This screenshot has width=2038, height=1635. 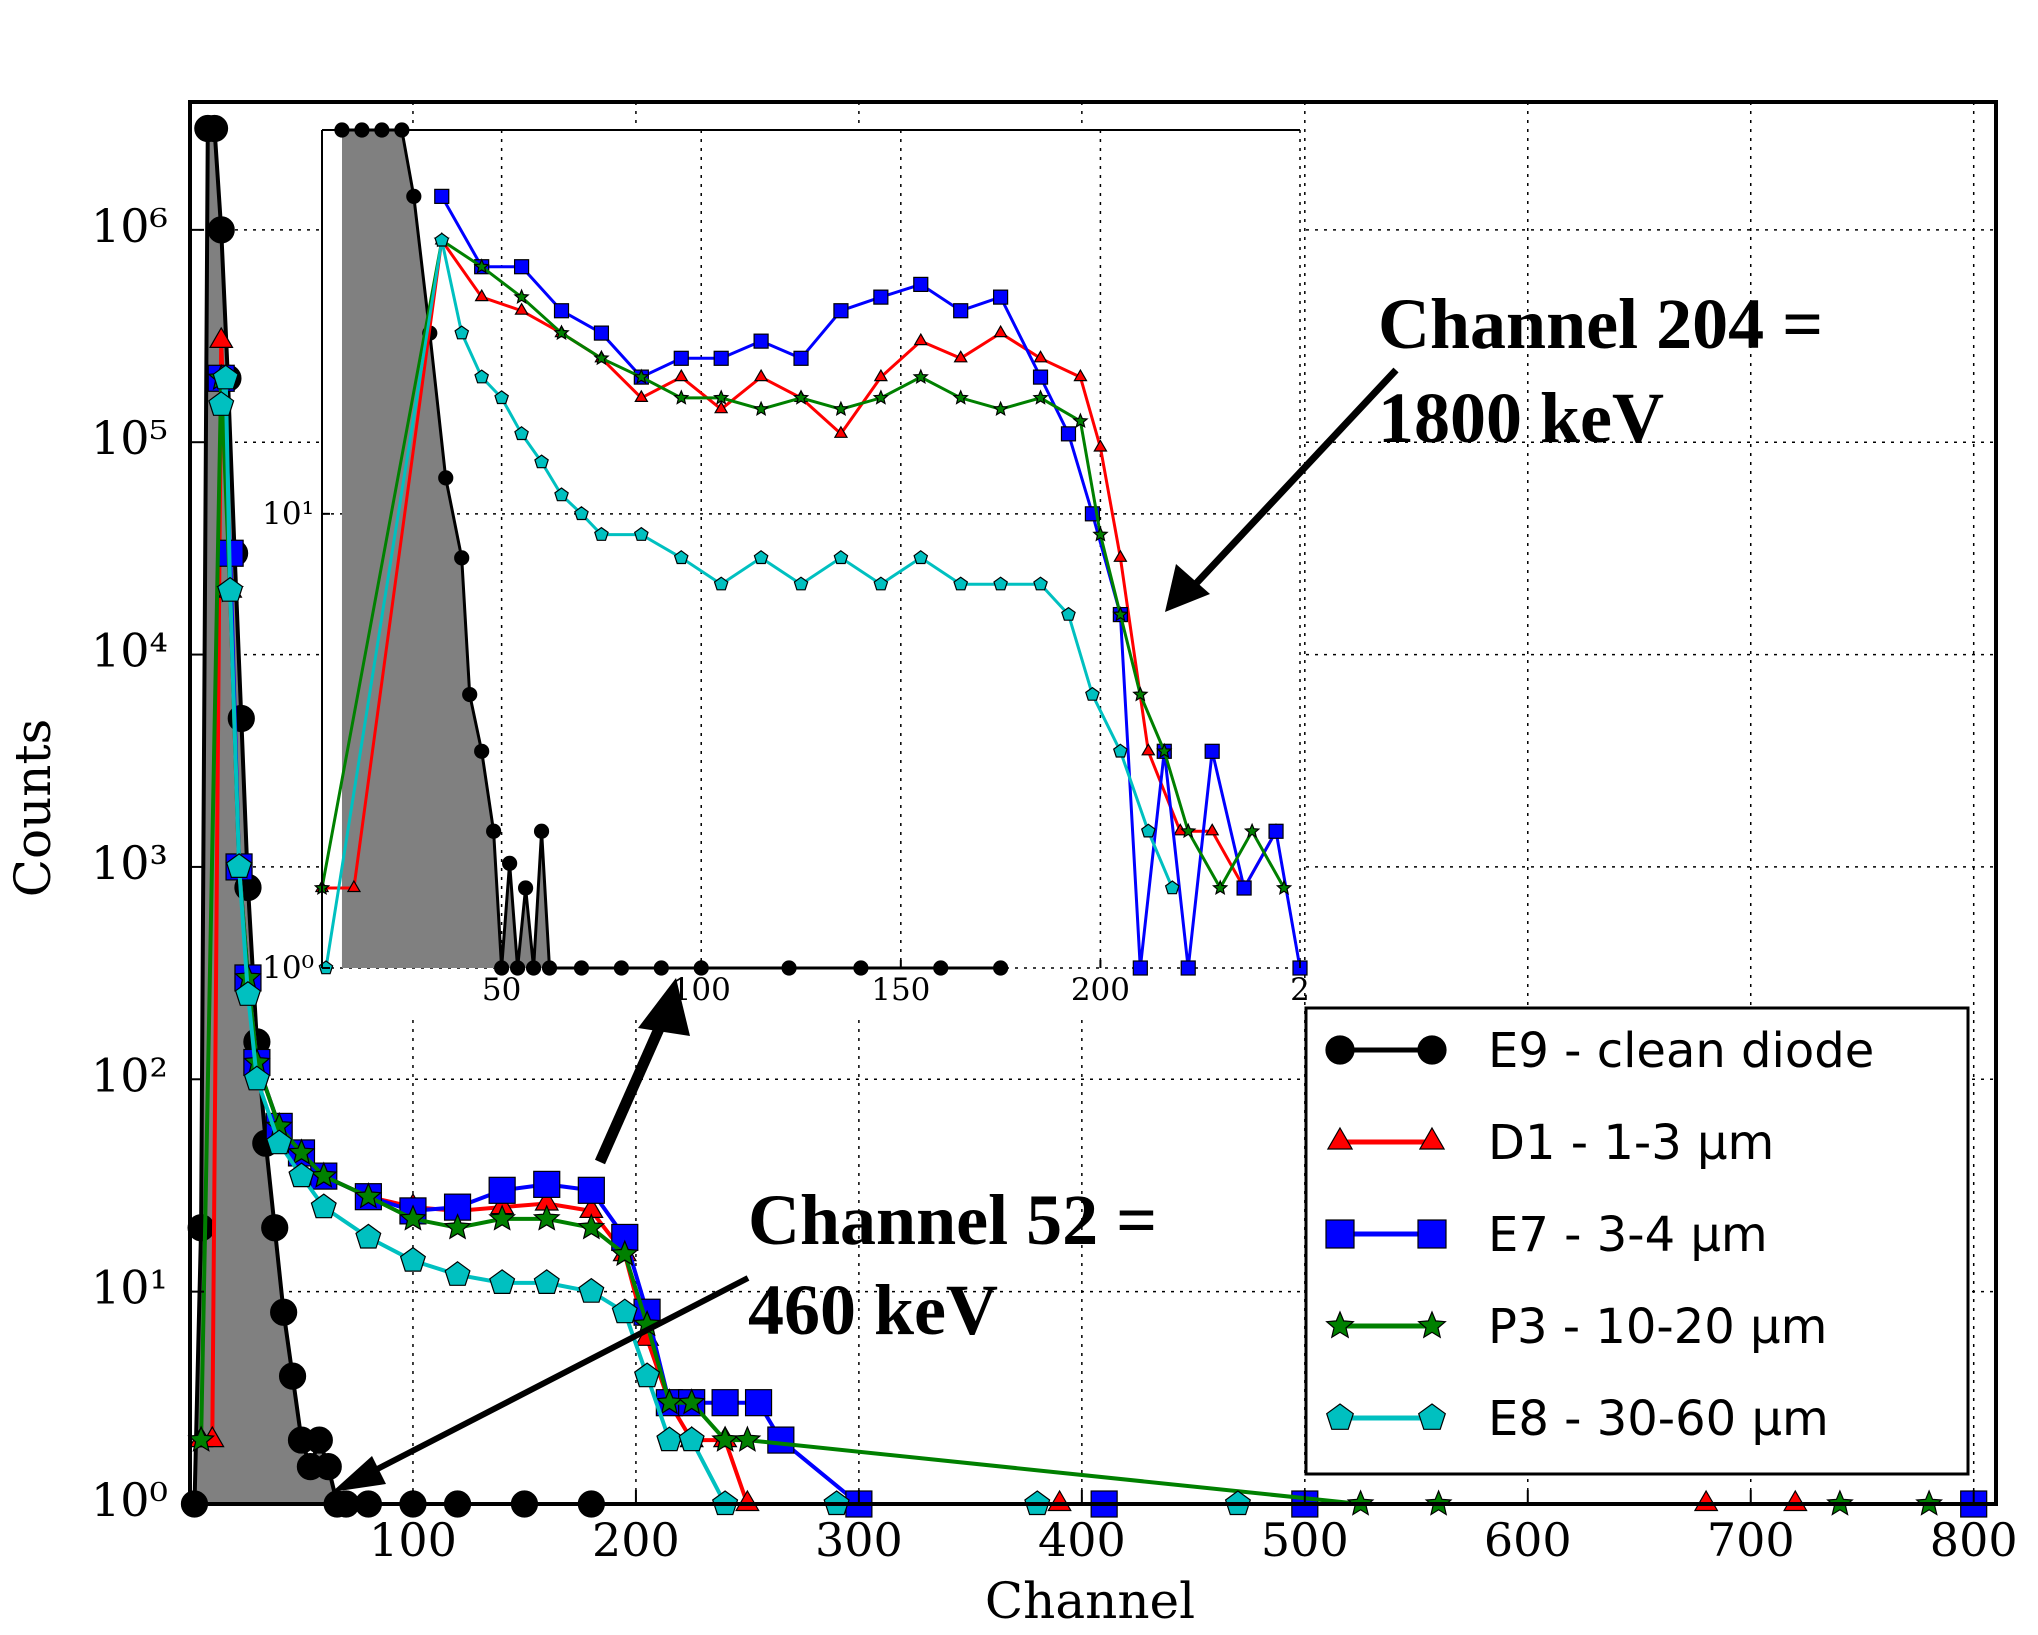 I want to click on main-y-tick-label: 10⁵, so click(x=129, y=438).